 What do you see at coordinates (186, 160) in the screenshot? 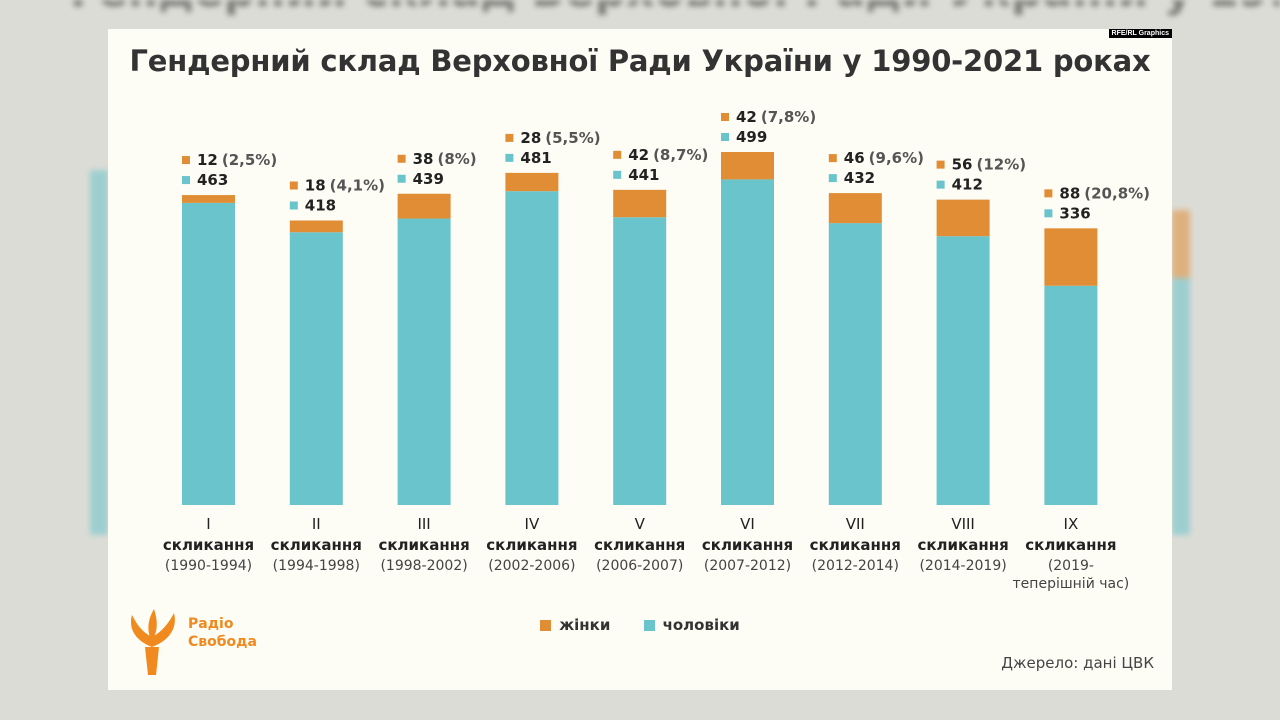
I see `label-swatch-women-I` at bounding box center [186, 160].